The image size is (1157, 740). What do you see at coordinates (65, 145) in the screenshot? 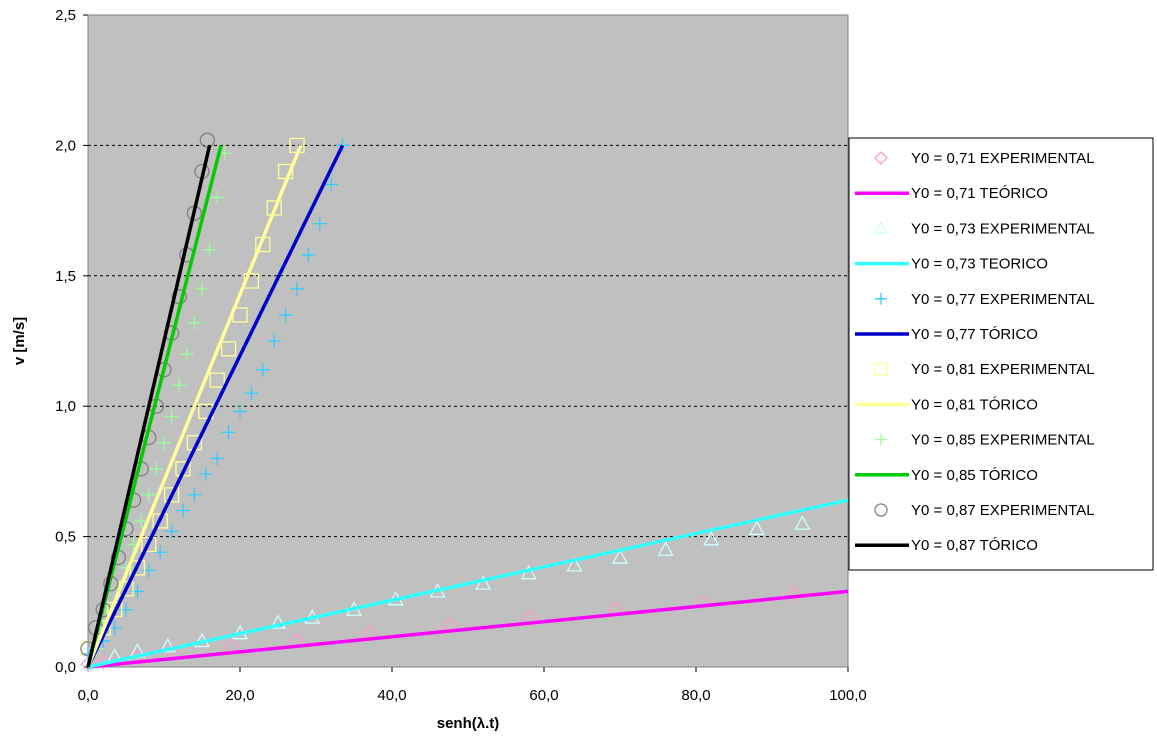
I see `y-tick-label: 2,0` at bounding box center [65, 145].